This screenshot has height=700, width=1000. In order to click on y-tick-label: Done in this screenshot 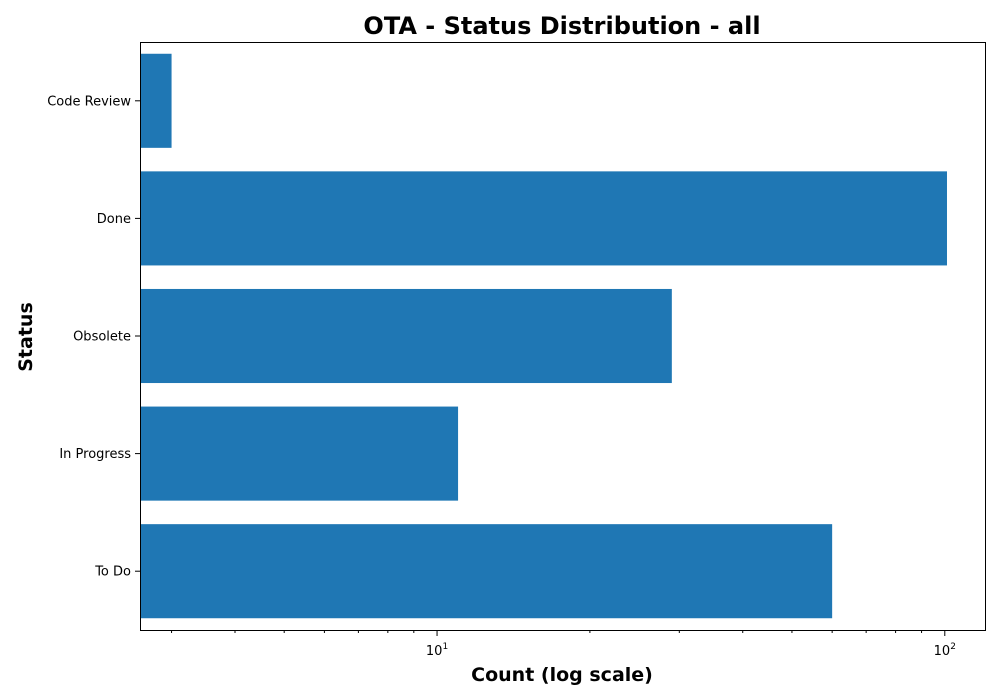, I will do `click(114, 219)`.